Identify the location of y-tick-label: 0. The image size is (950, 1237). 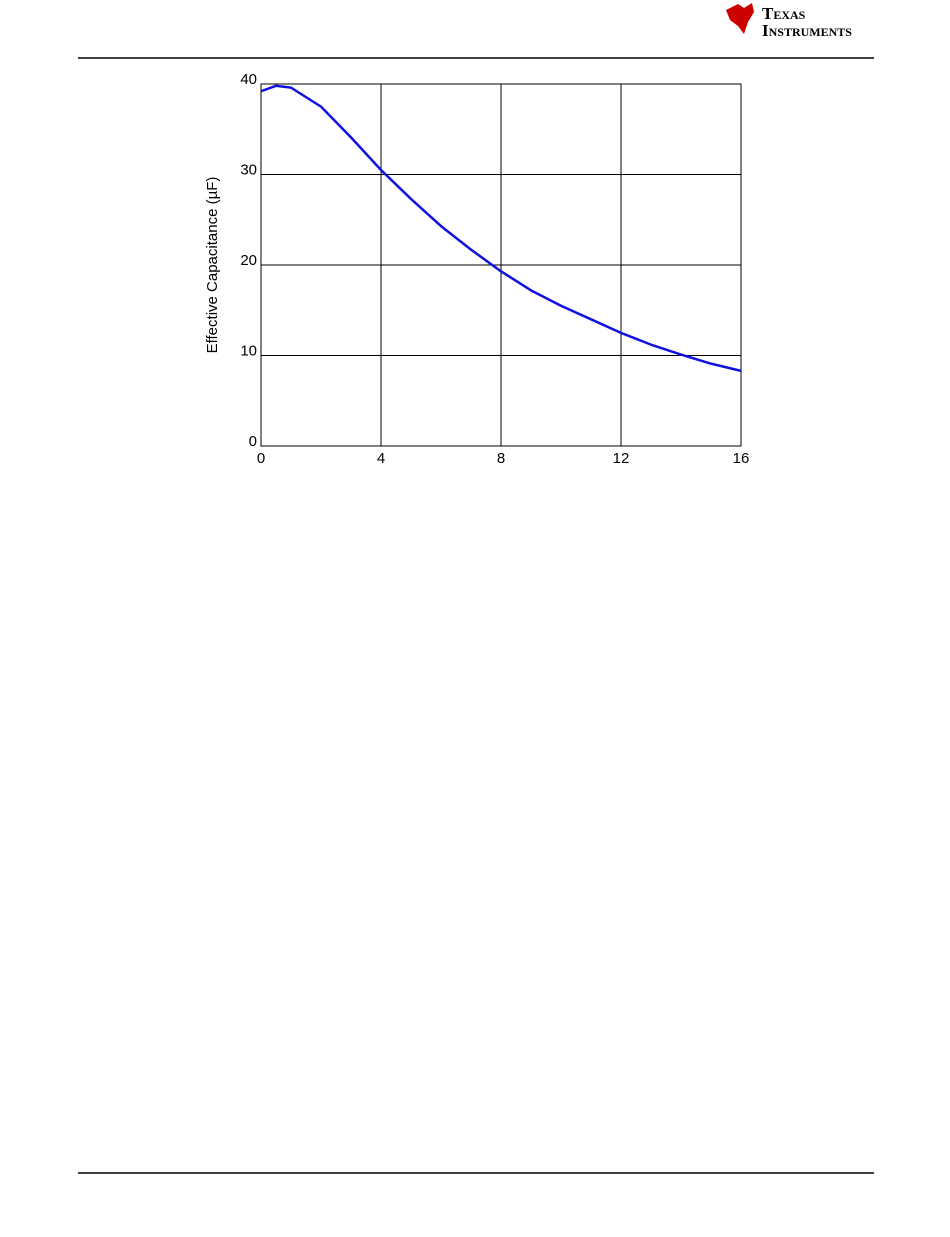
(253, 441).